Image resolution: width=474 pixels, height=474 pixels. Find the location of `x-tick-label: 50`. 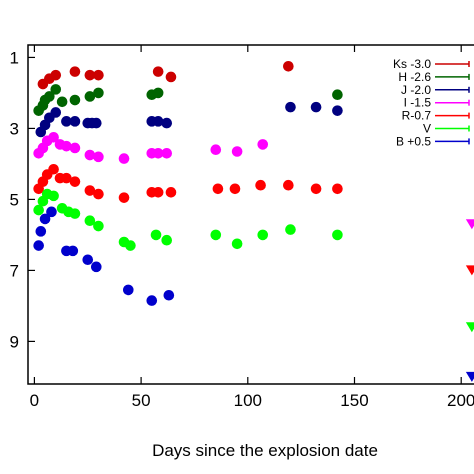

x-tick-label: 50 is located at coordinates (141, 400).